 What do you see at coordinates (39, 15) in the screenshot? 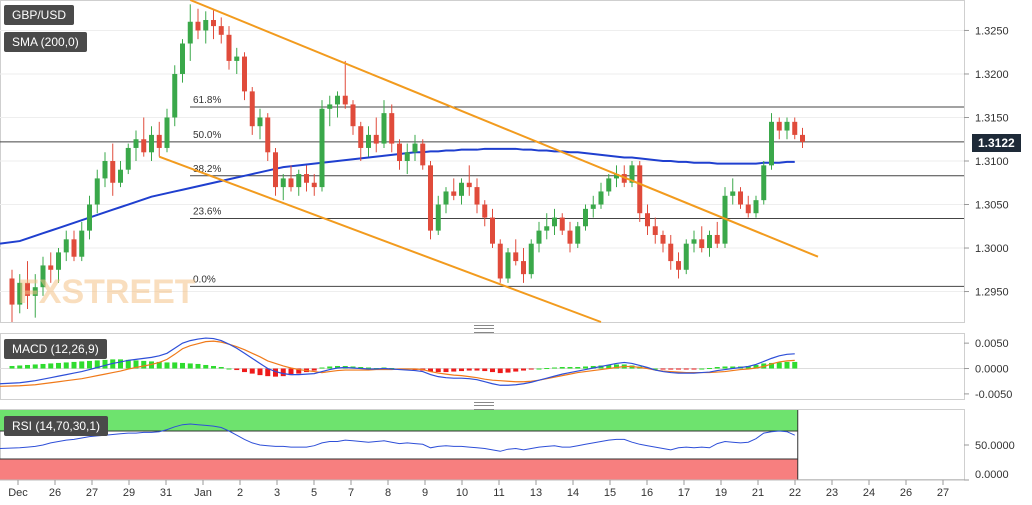
I see `symbol-label: GBP/USD` at bounding box center [39, 15].